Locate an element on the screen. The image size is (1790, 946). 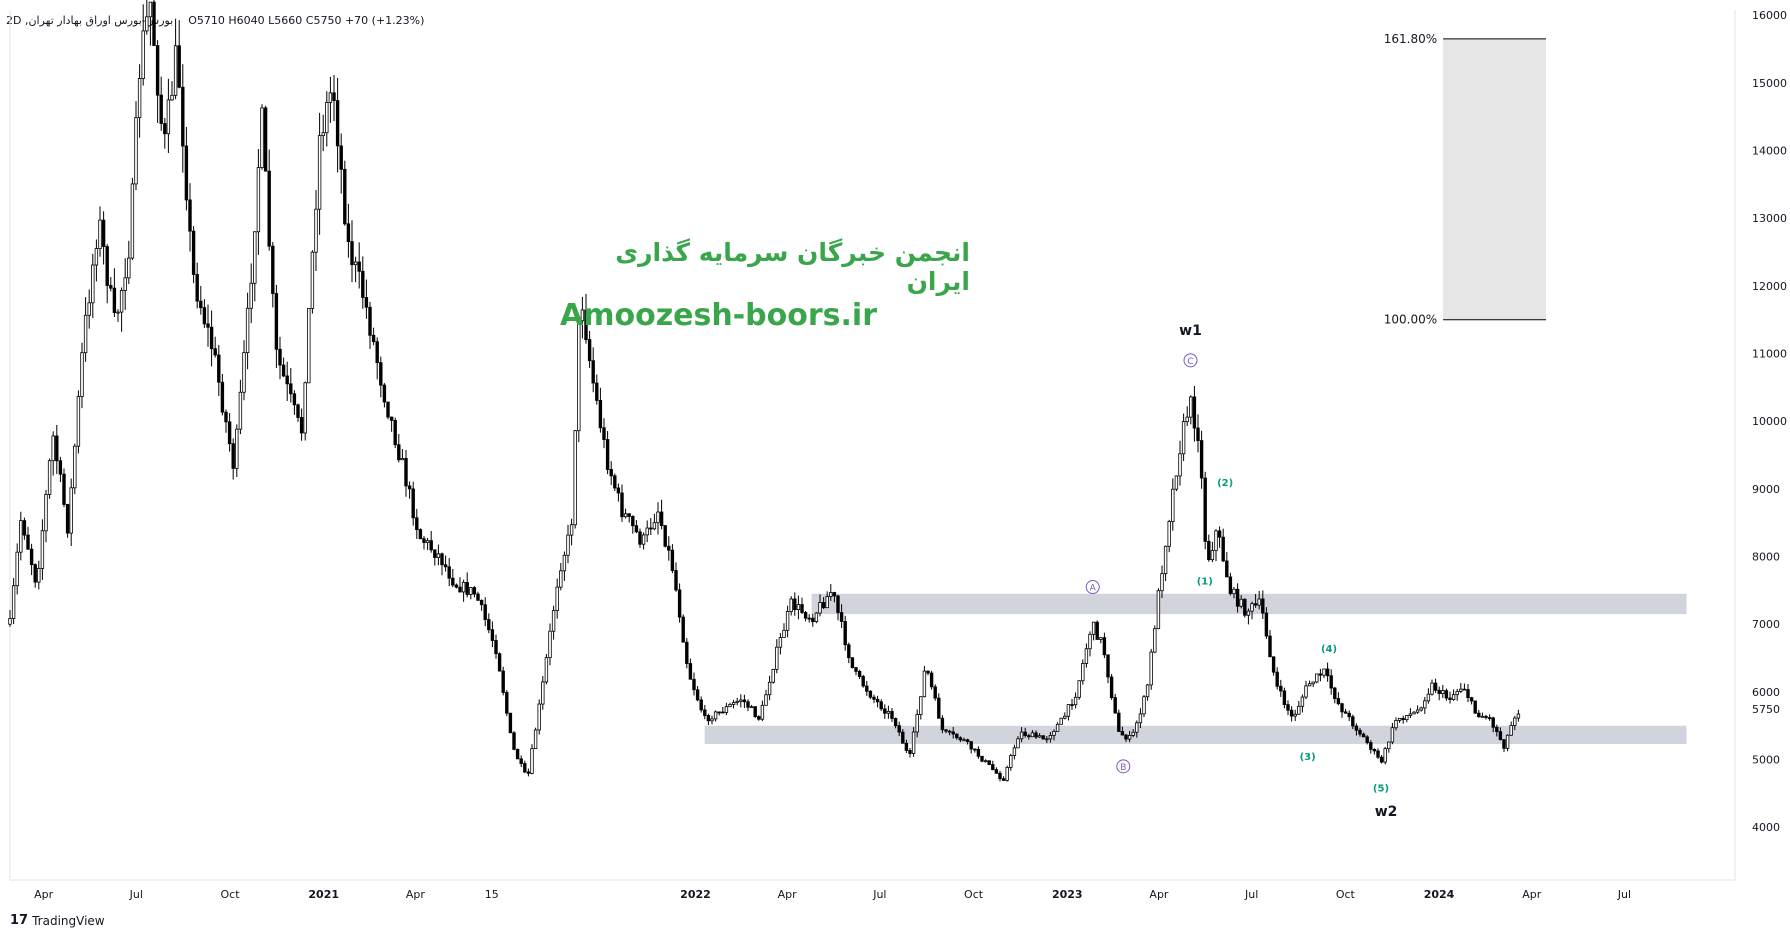
wave-label-A: A is located at coordinates (1093, 589).